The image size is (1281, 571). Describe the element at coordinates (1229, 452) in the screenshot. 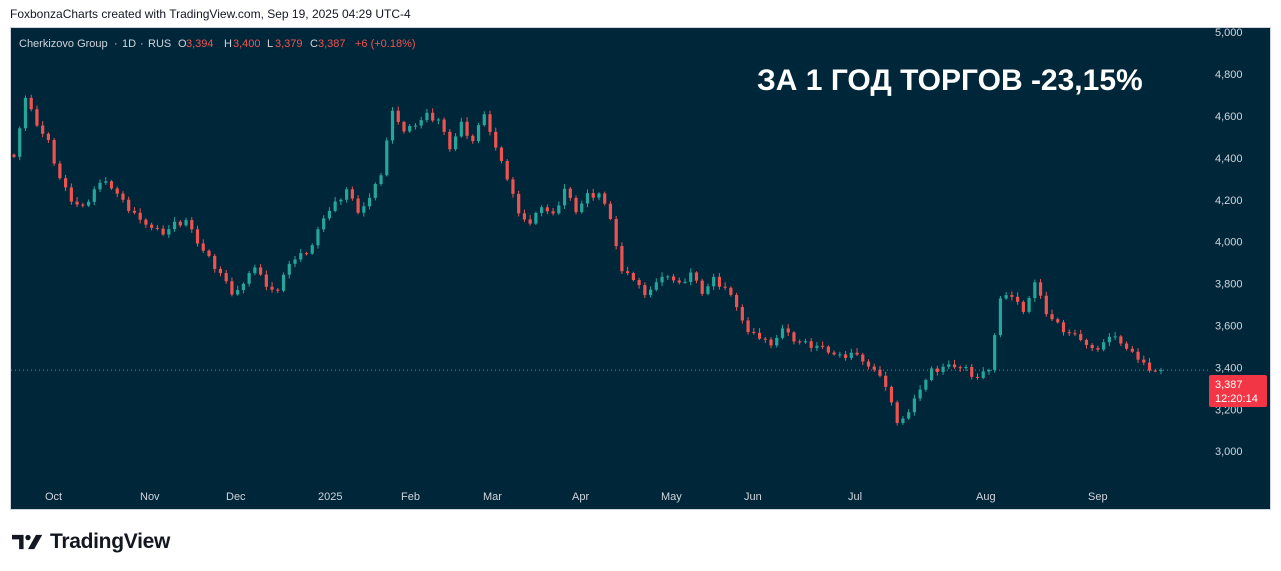

I see `y-tick-label: 3,000` at that location.